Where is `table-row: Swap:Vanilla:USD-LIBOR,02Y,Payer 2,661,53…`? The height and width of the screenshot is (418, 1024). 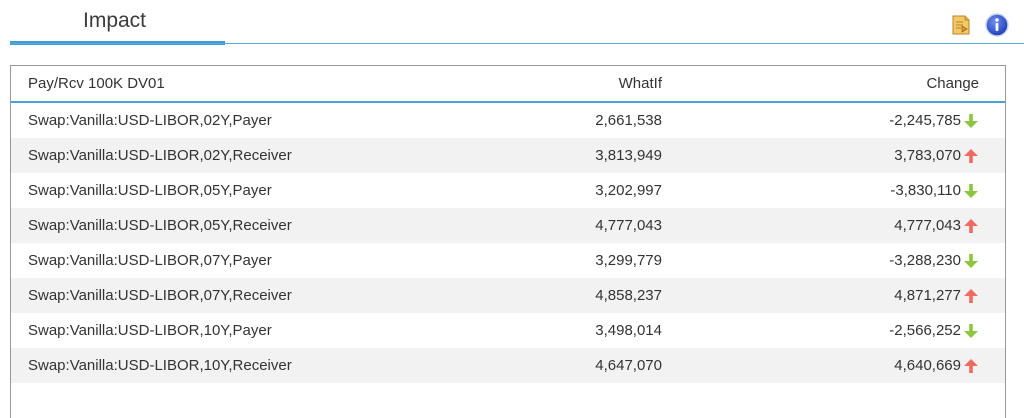
table-row: Swap:Vanilla:USD-LIBOR,02Y,Payer 2,661,53… is located at coordinates (508, 120).